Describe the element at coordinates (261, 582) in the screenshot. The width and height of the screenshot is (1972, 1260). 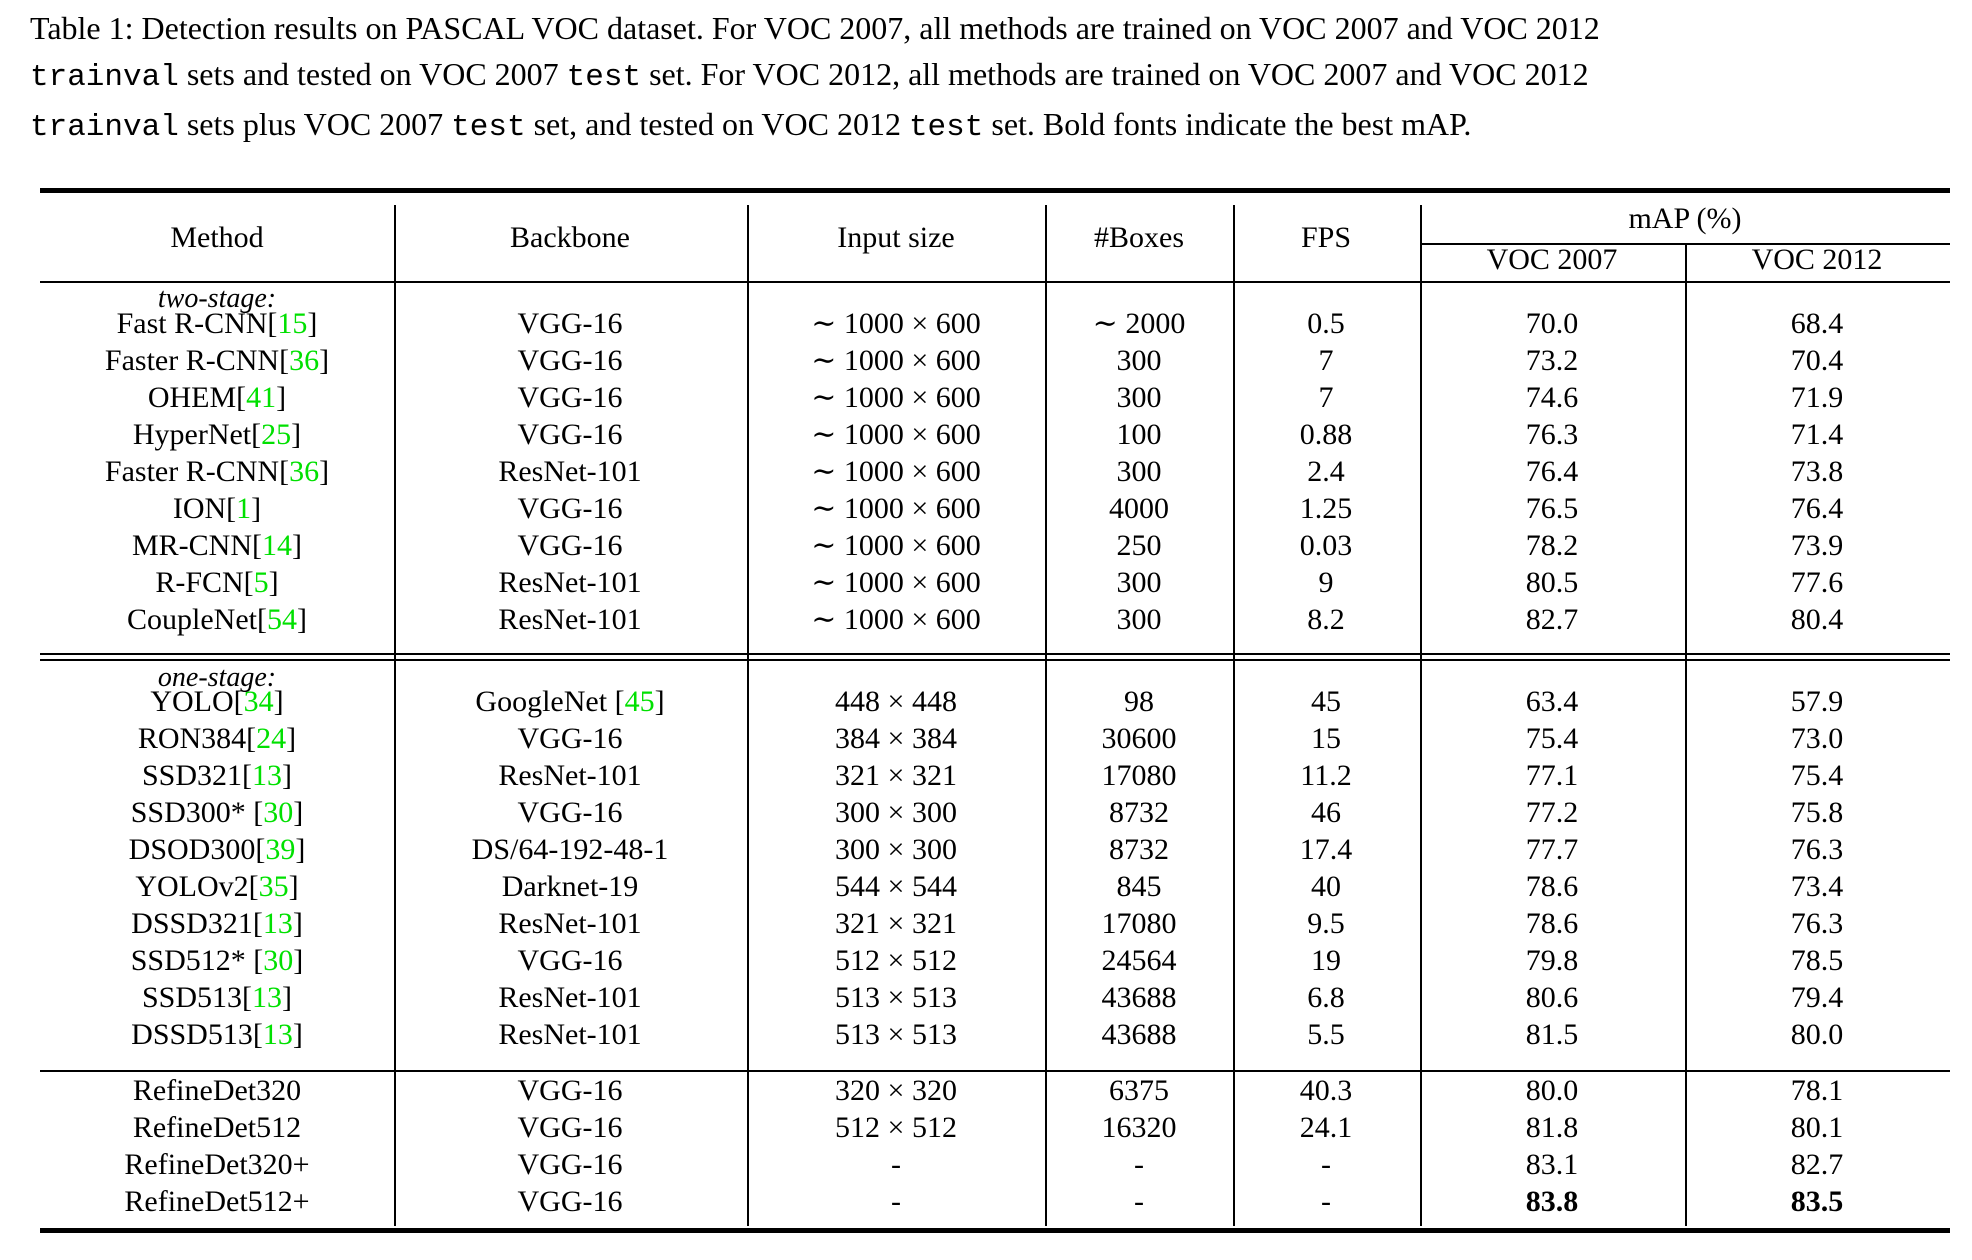
I see `citation-ref: 5` at that location.